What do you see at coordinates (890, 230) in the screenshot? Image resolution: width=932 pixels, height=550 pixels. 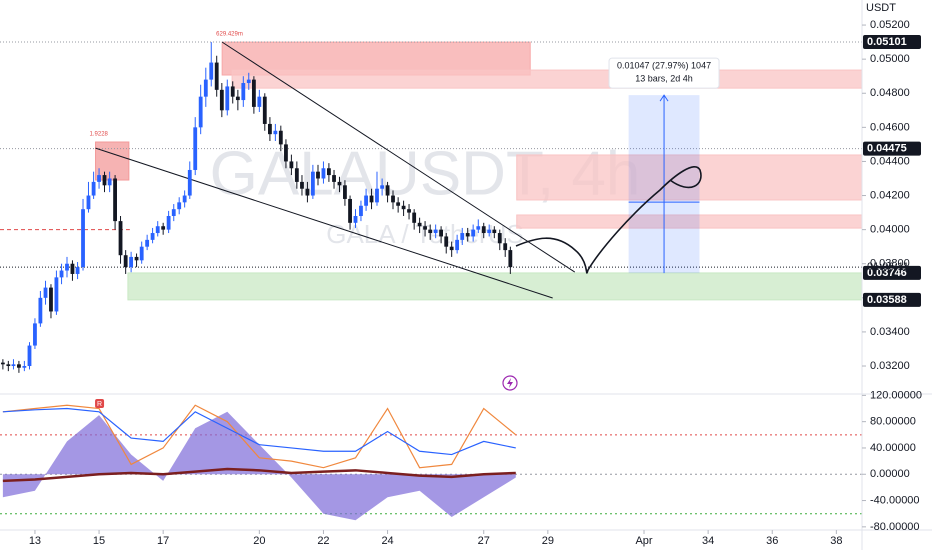 I see `y-tick-label: 0.04000` at bounding box center [890, 230].